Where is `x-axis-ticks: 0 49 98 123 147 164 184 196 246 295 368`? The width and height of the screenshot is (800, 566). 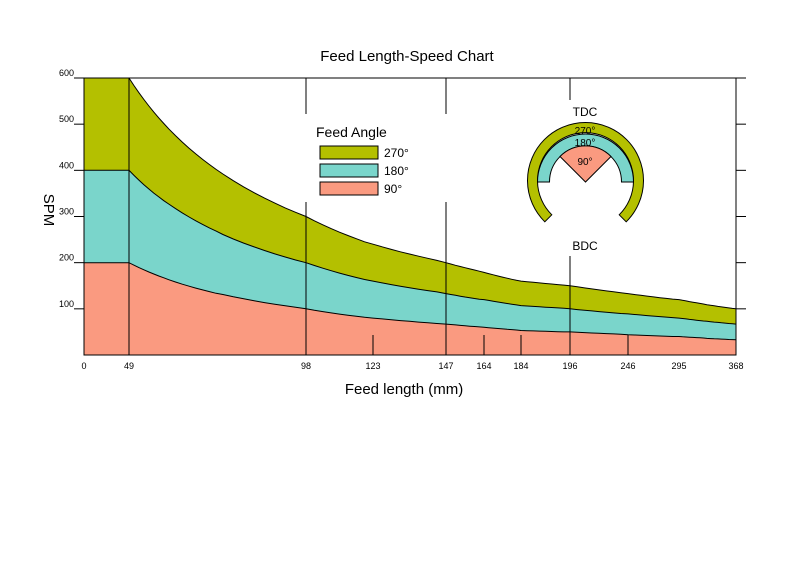
x-axis-ticks: 0 49 98 123 147 164 184 196 246 295 368 is located at coordinates (412, 366).